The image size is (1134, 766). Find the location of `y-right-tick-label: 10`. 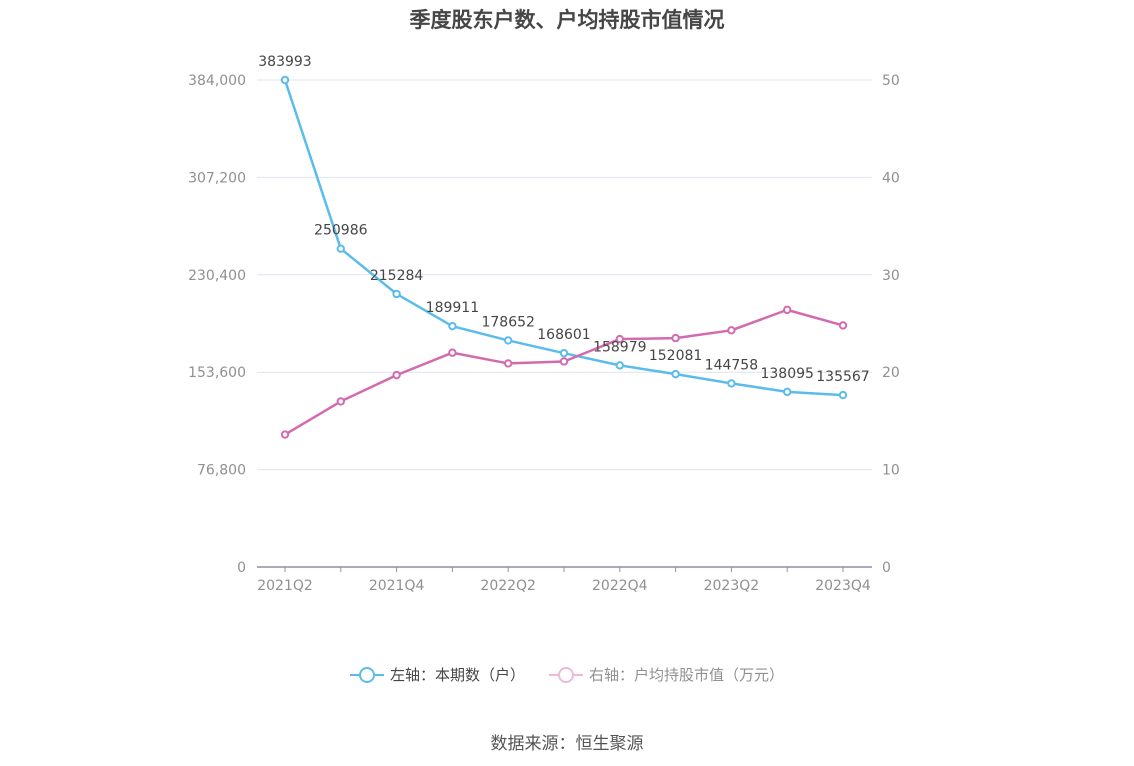

y-right-tick-label: 10 is located at coordinates (891, 471).